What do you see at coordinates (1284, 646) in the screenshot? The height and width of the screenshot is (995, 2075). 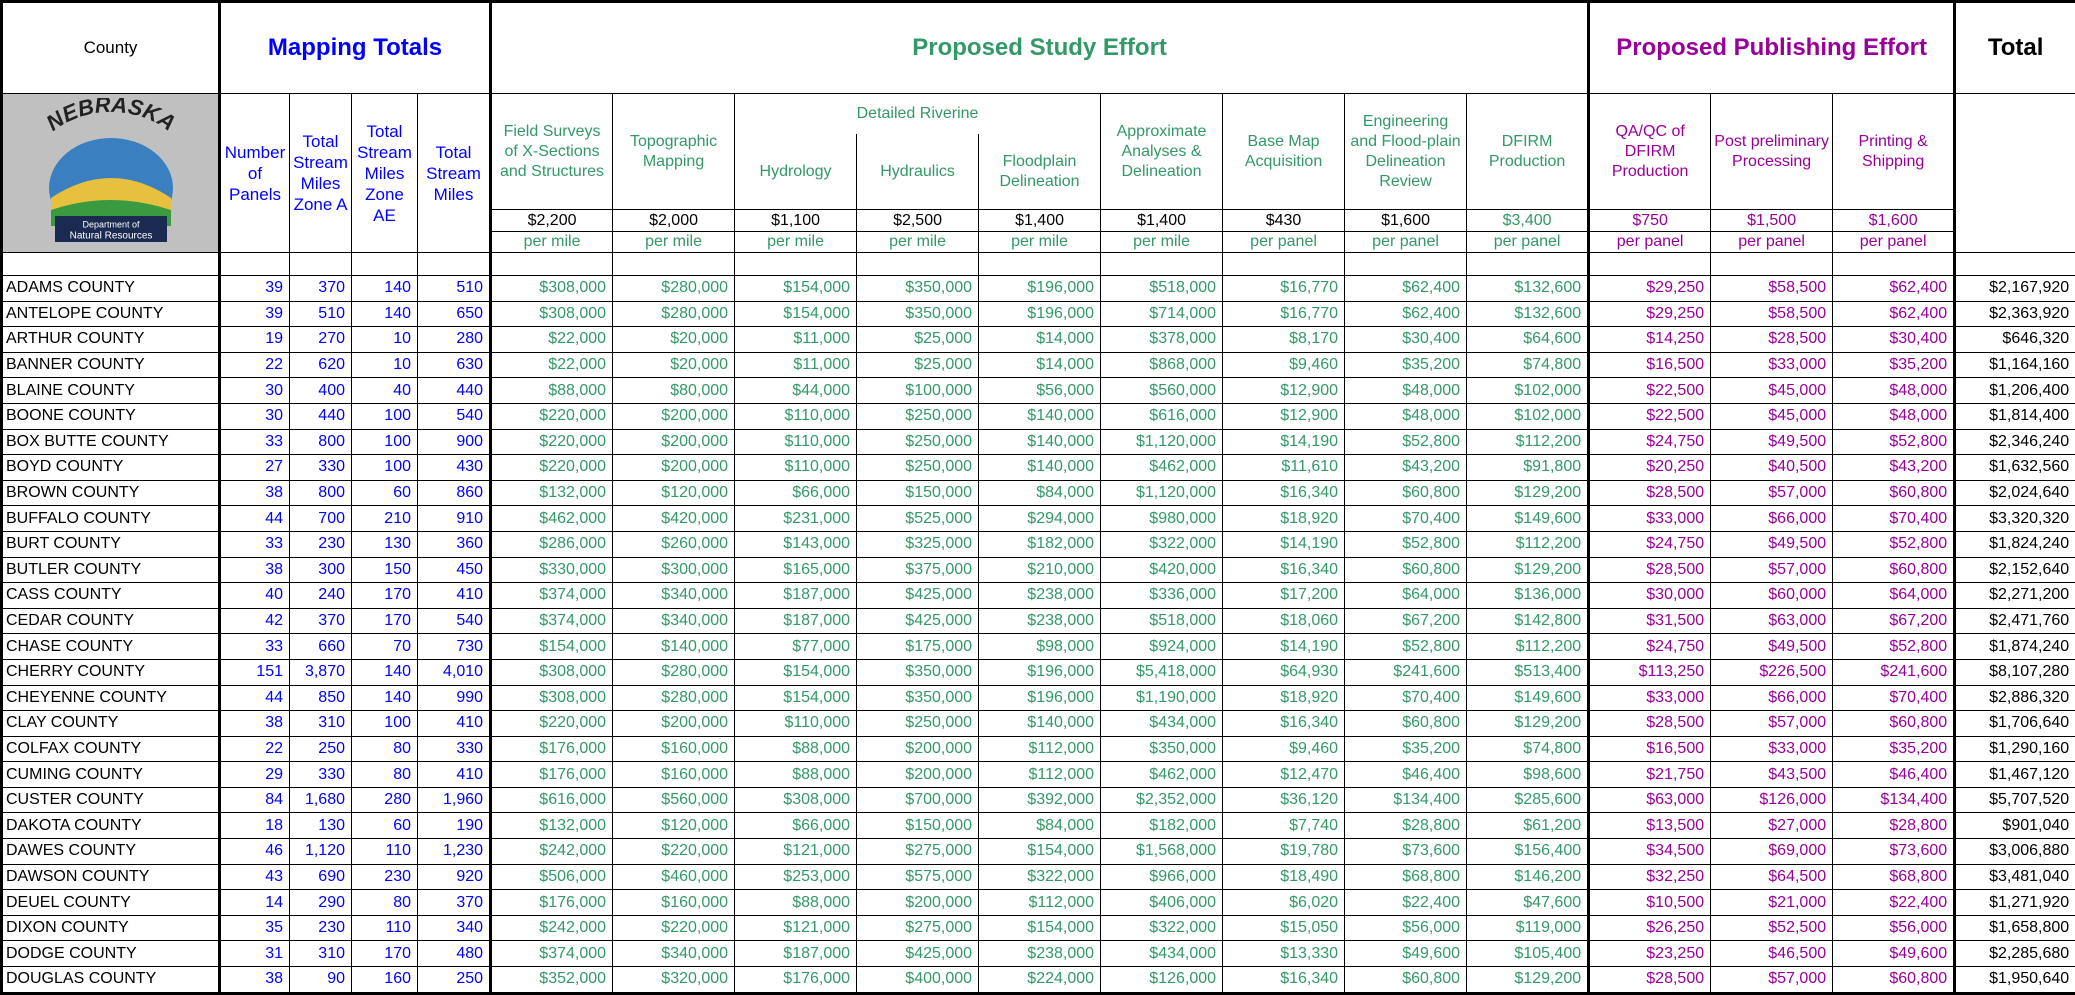 I see `cell: $14,190` at bounding box center [1284, 646].